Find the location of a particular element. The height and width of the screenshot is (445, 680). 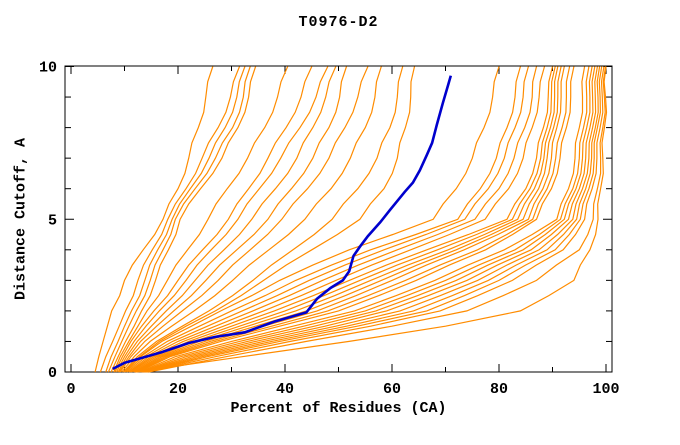

y-tick-label: 0 is located at coordinates (52, 373).